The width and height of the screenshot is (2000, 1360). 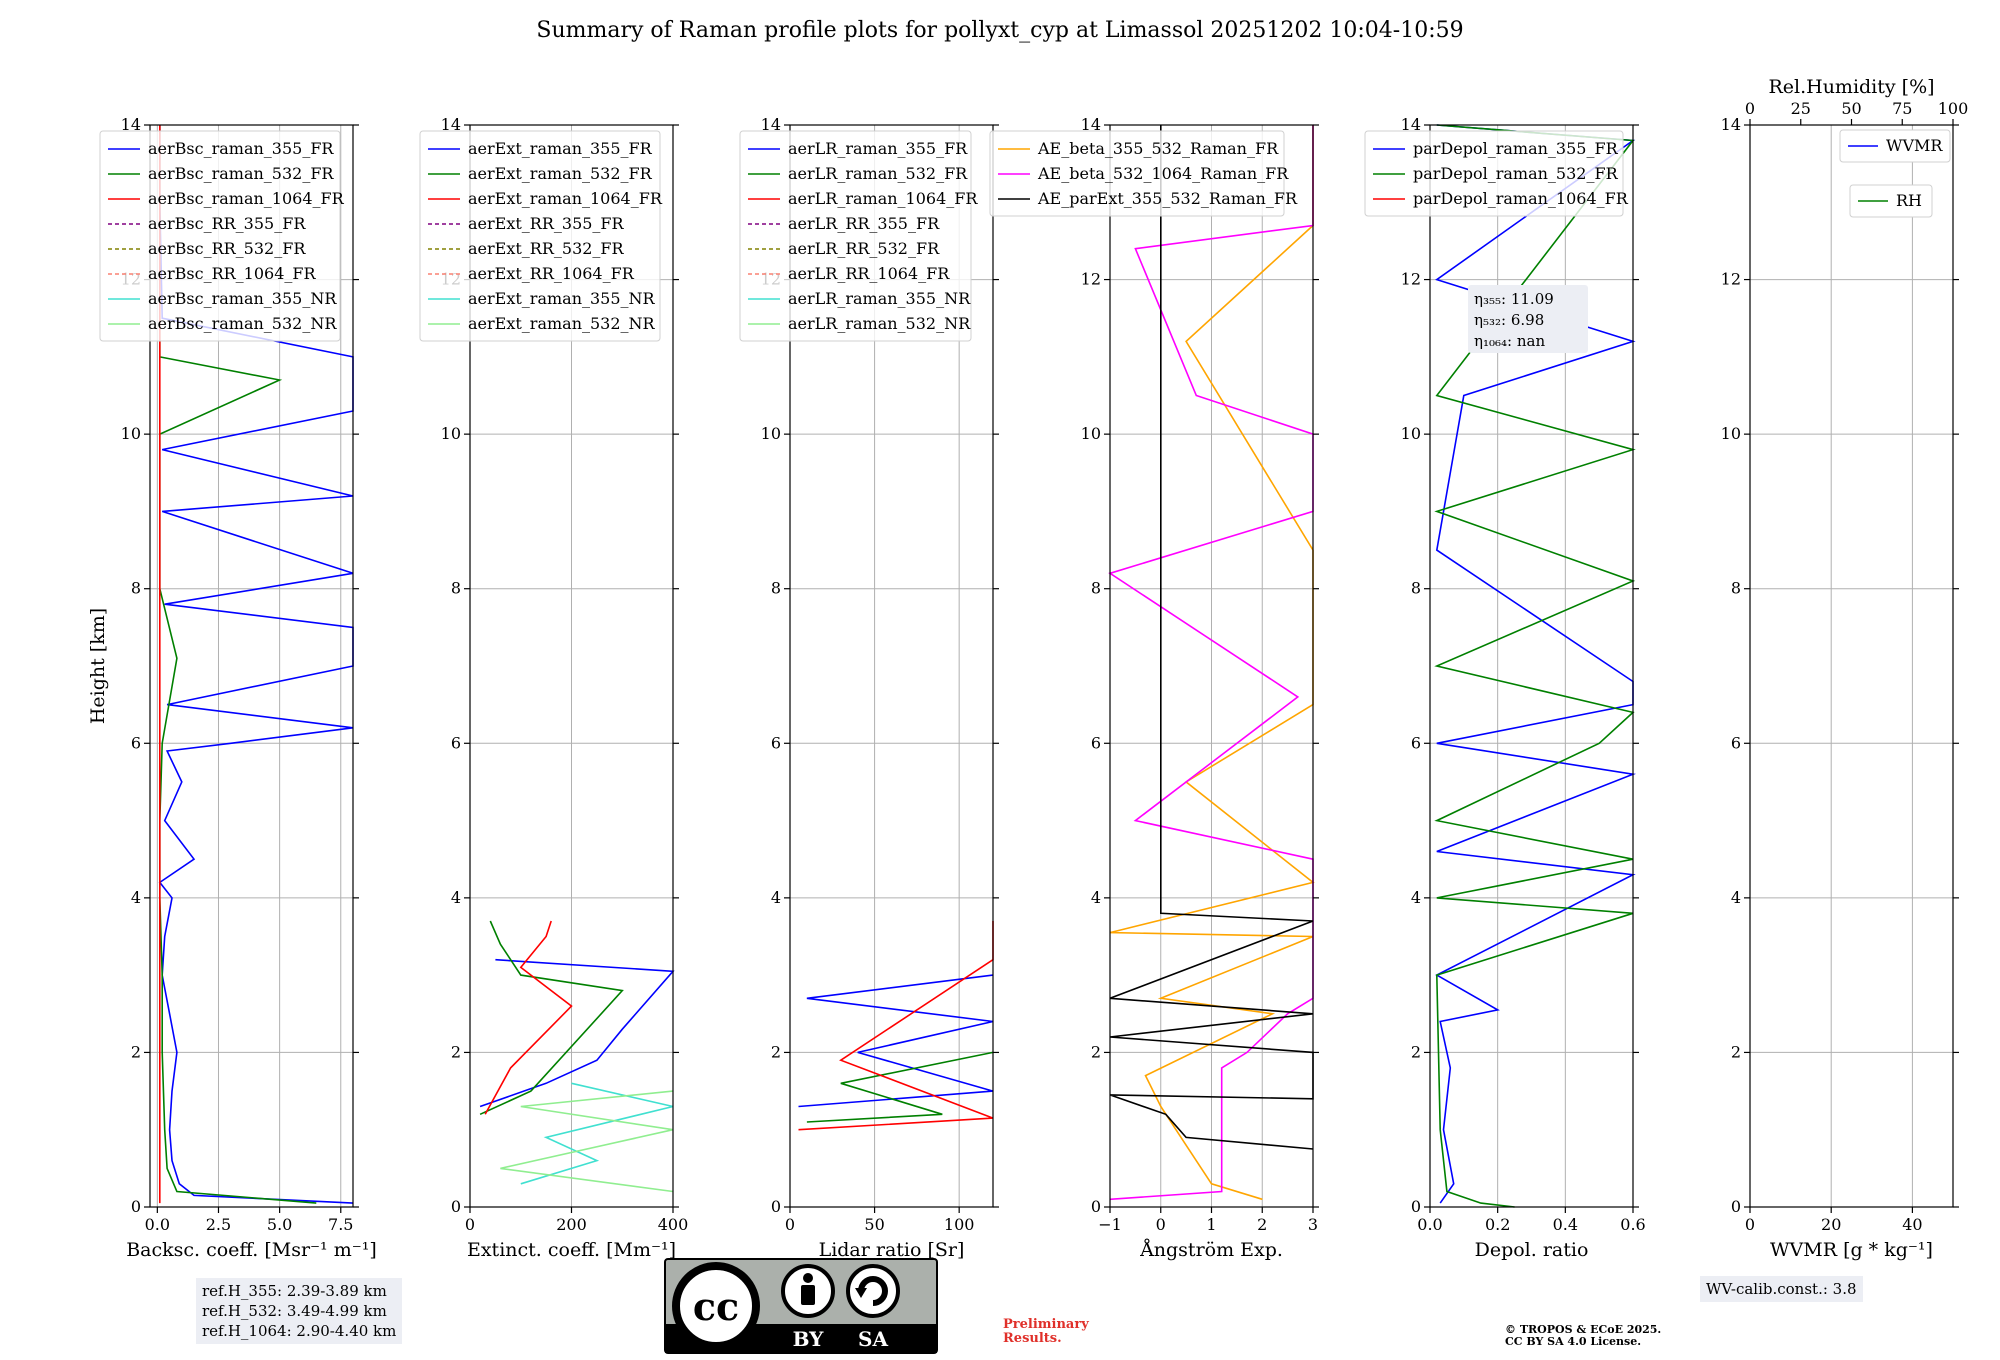 What do you see at coordinates (809, 1339) in the screenshot?
I see `badge-by-label: BY` at bounding box center [809, 1339].